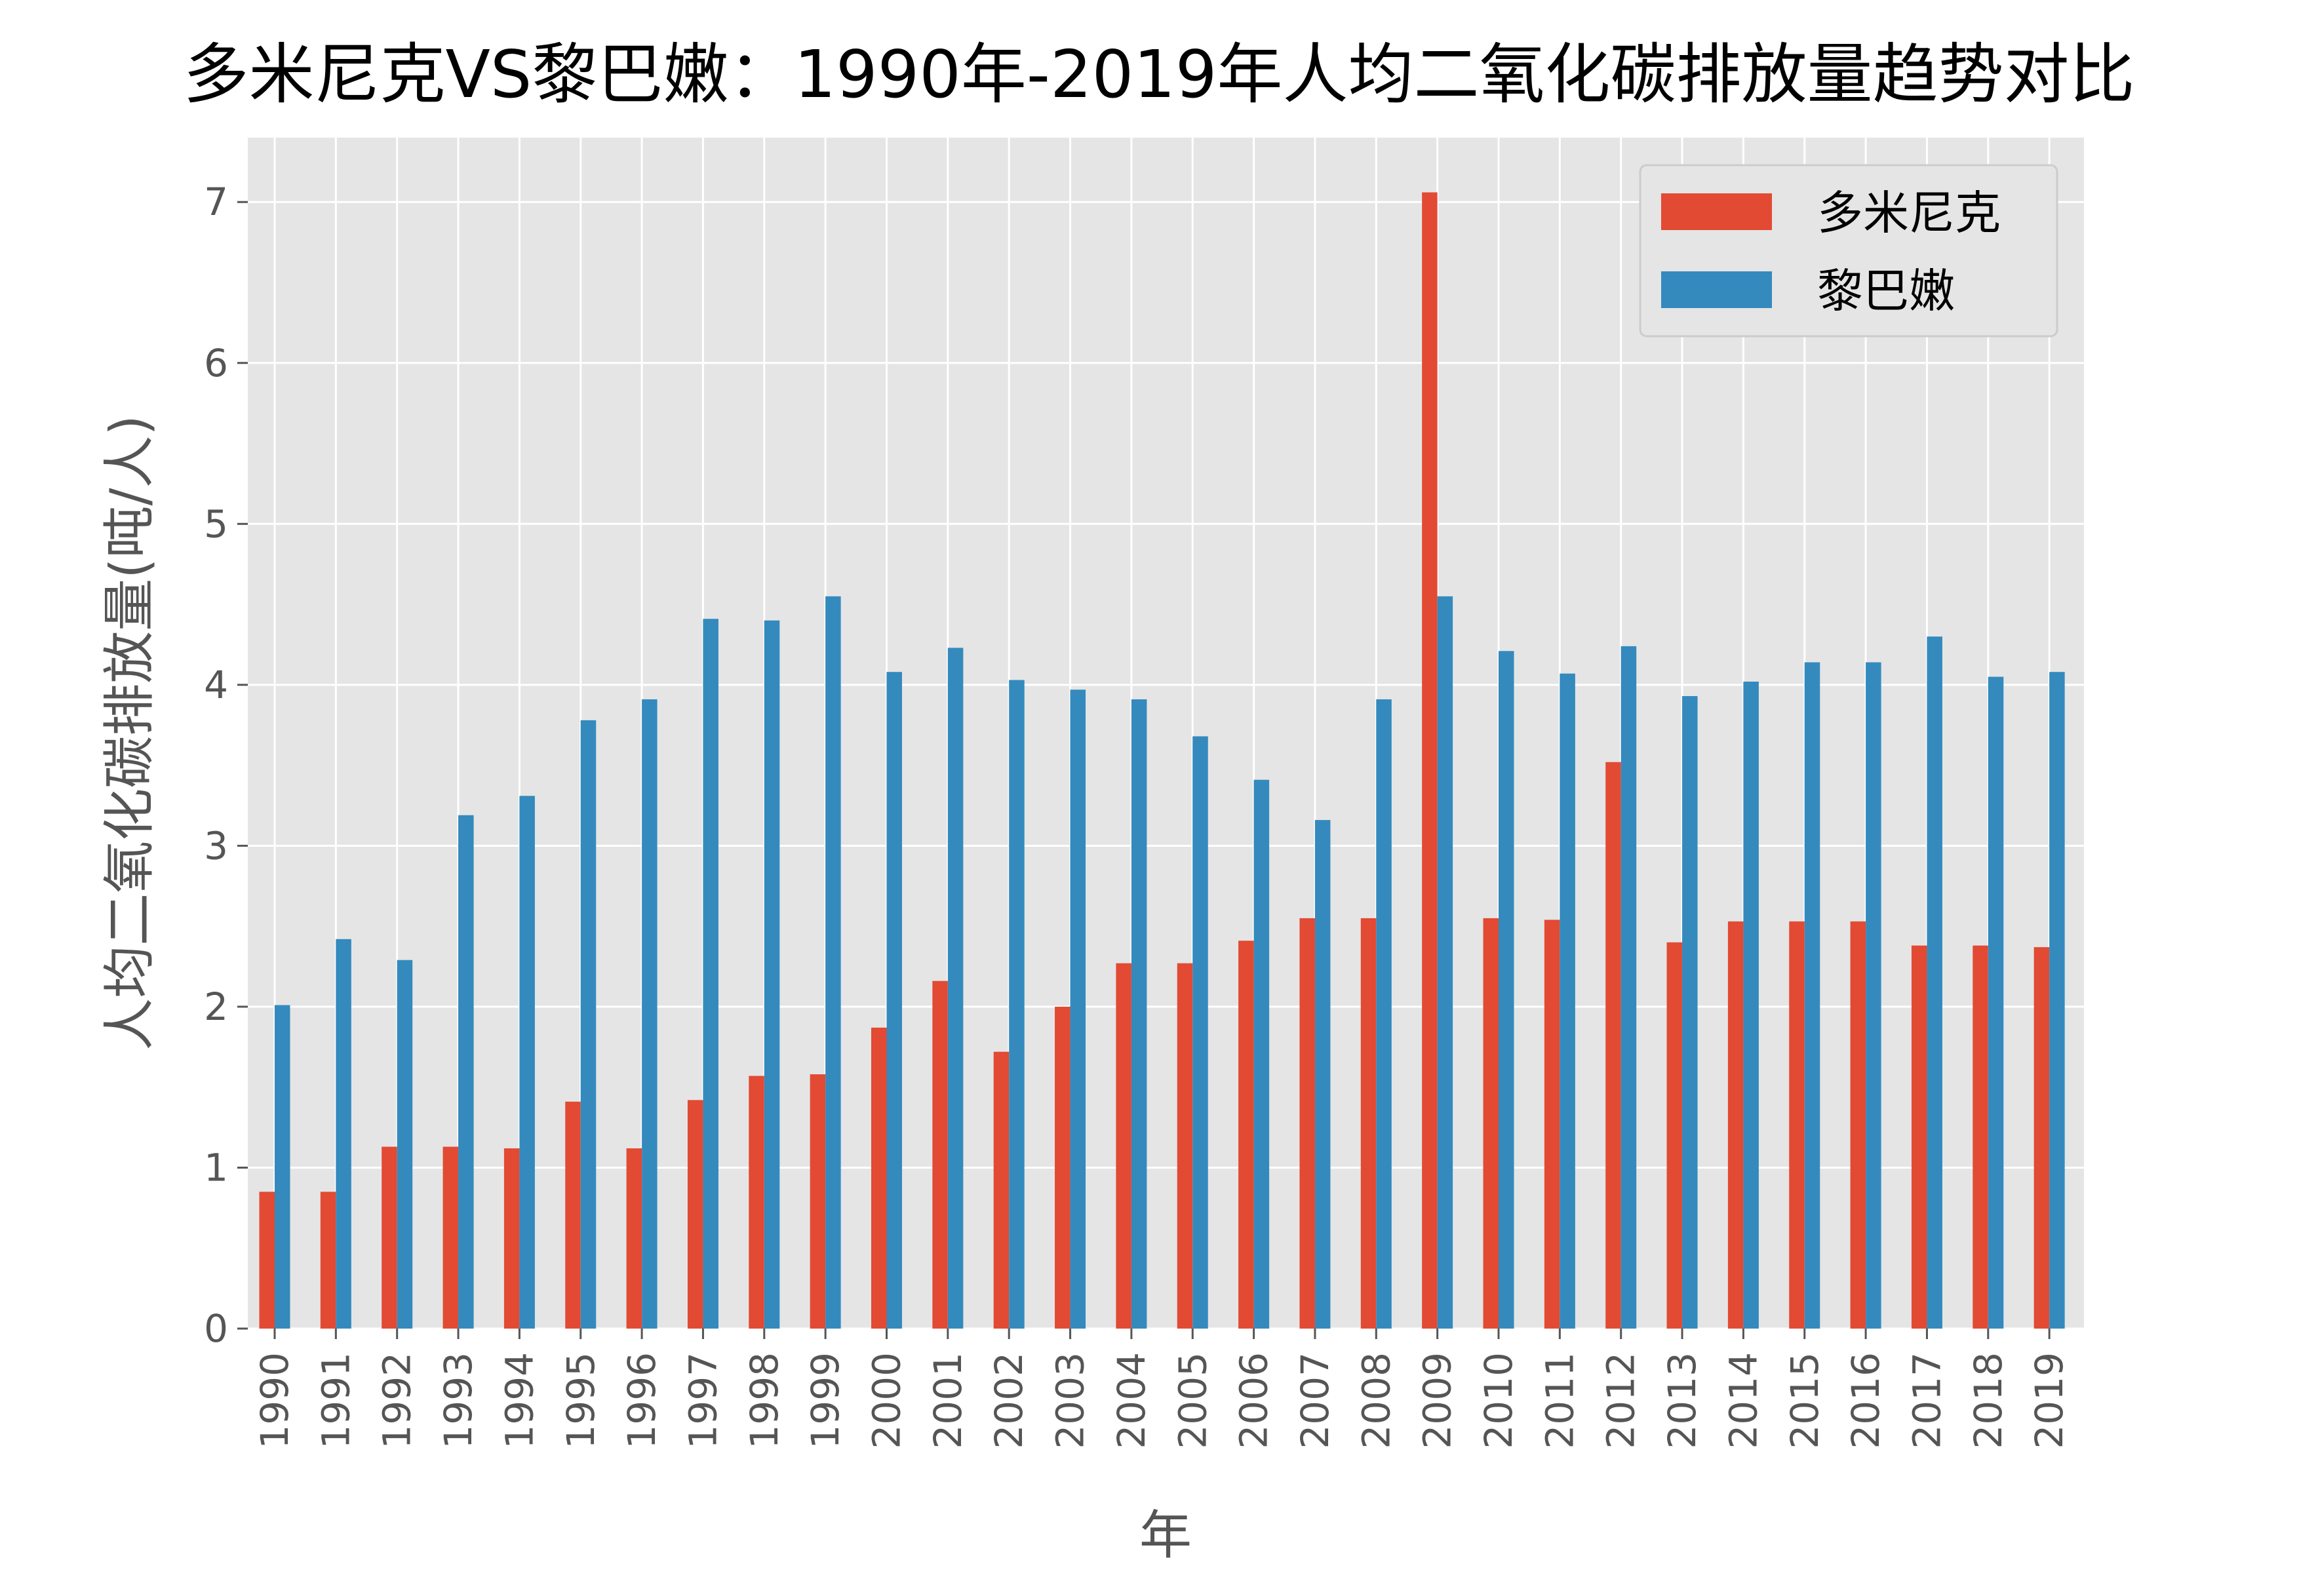  What do you see at coordinates (1438, 1401) in the screenshot?
I see `x-tick-label: 2009` at bounding box center [1438, 1401].